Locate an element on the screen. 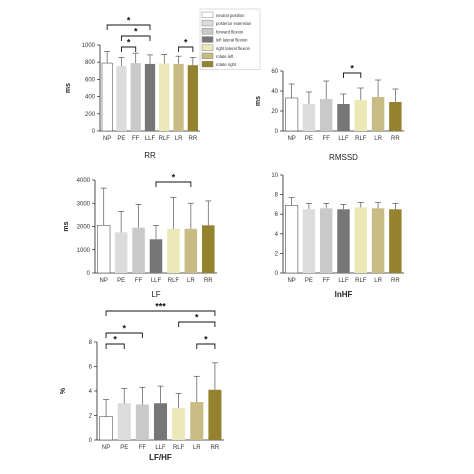 The width and height of the screenshot is (474, 474). lnhf-bar-pe is located at coordinates (309, 241).